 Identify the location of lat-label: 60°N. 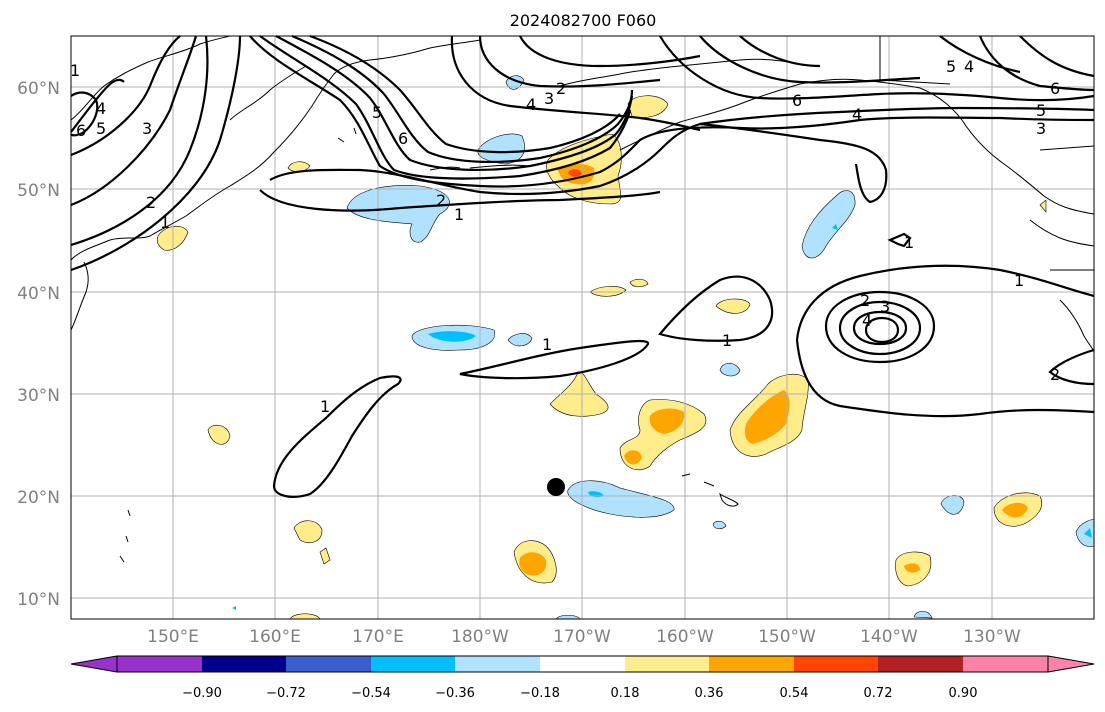
(38, 89).